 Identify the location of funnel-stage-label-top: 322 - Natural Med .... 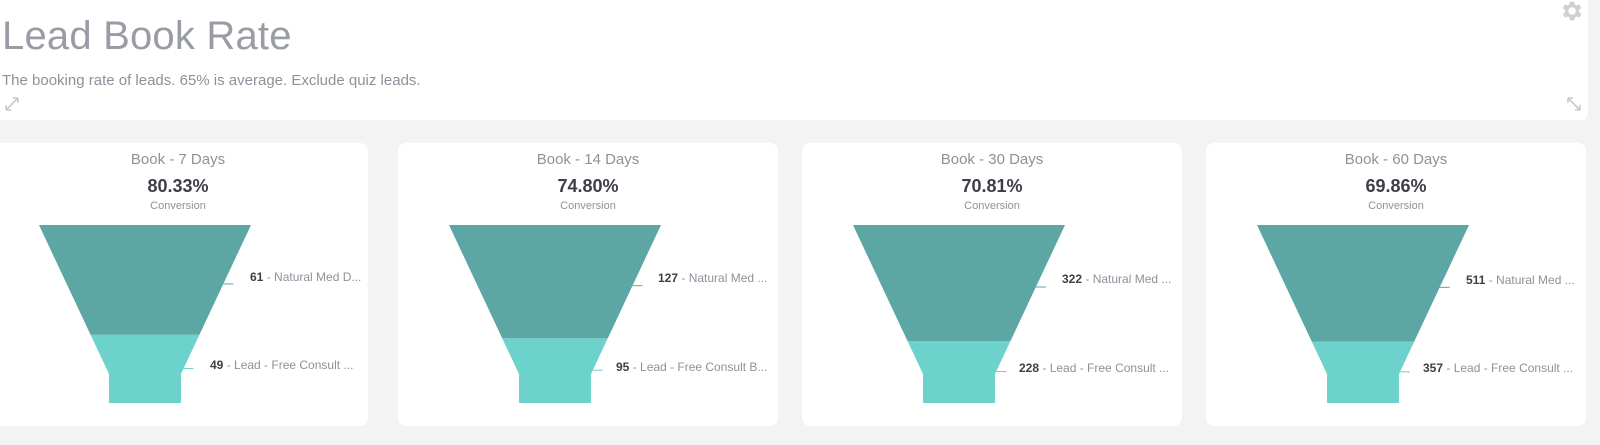
(1117, 279).